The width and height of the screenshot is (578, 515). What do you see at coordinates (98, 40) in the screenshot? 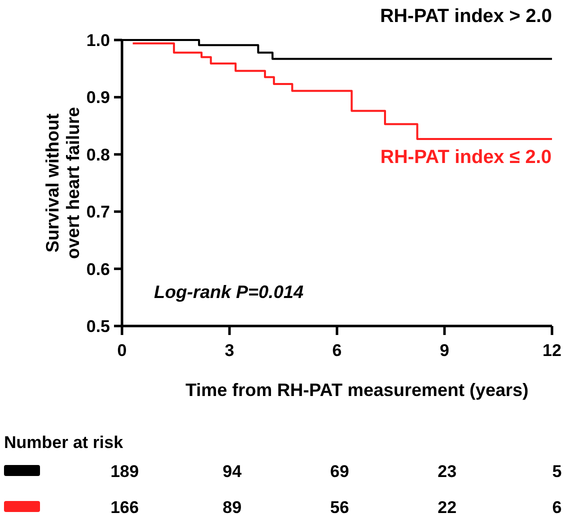
I see `y-tick-label: 1.0` at bounding box center [98, 40].